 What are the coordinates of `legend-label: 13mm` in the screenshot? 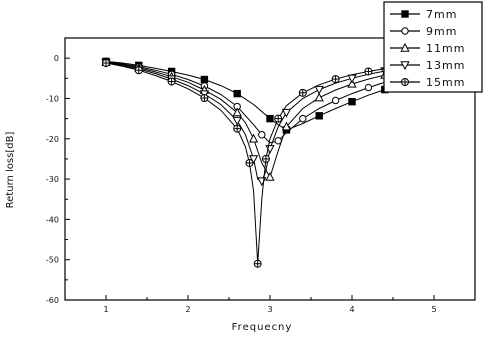 It's located at (445, 65).